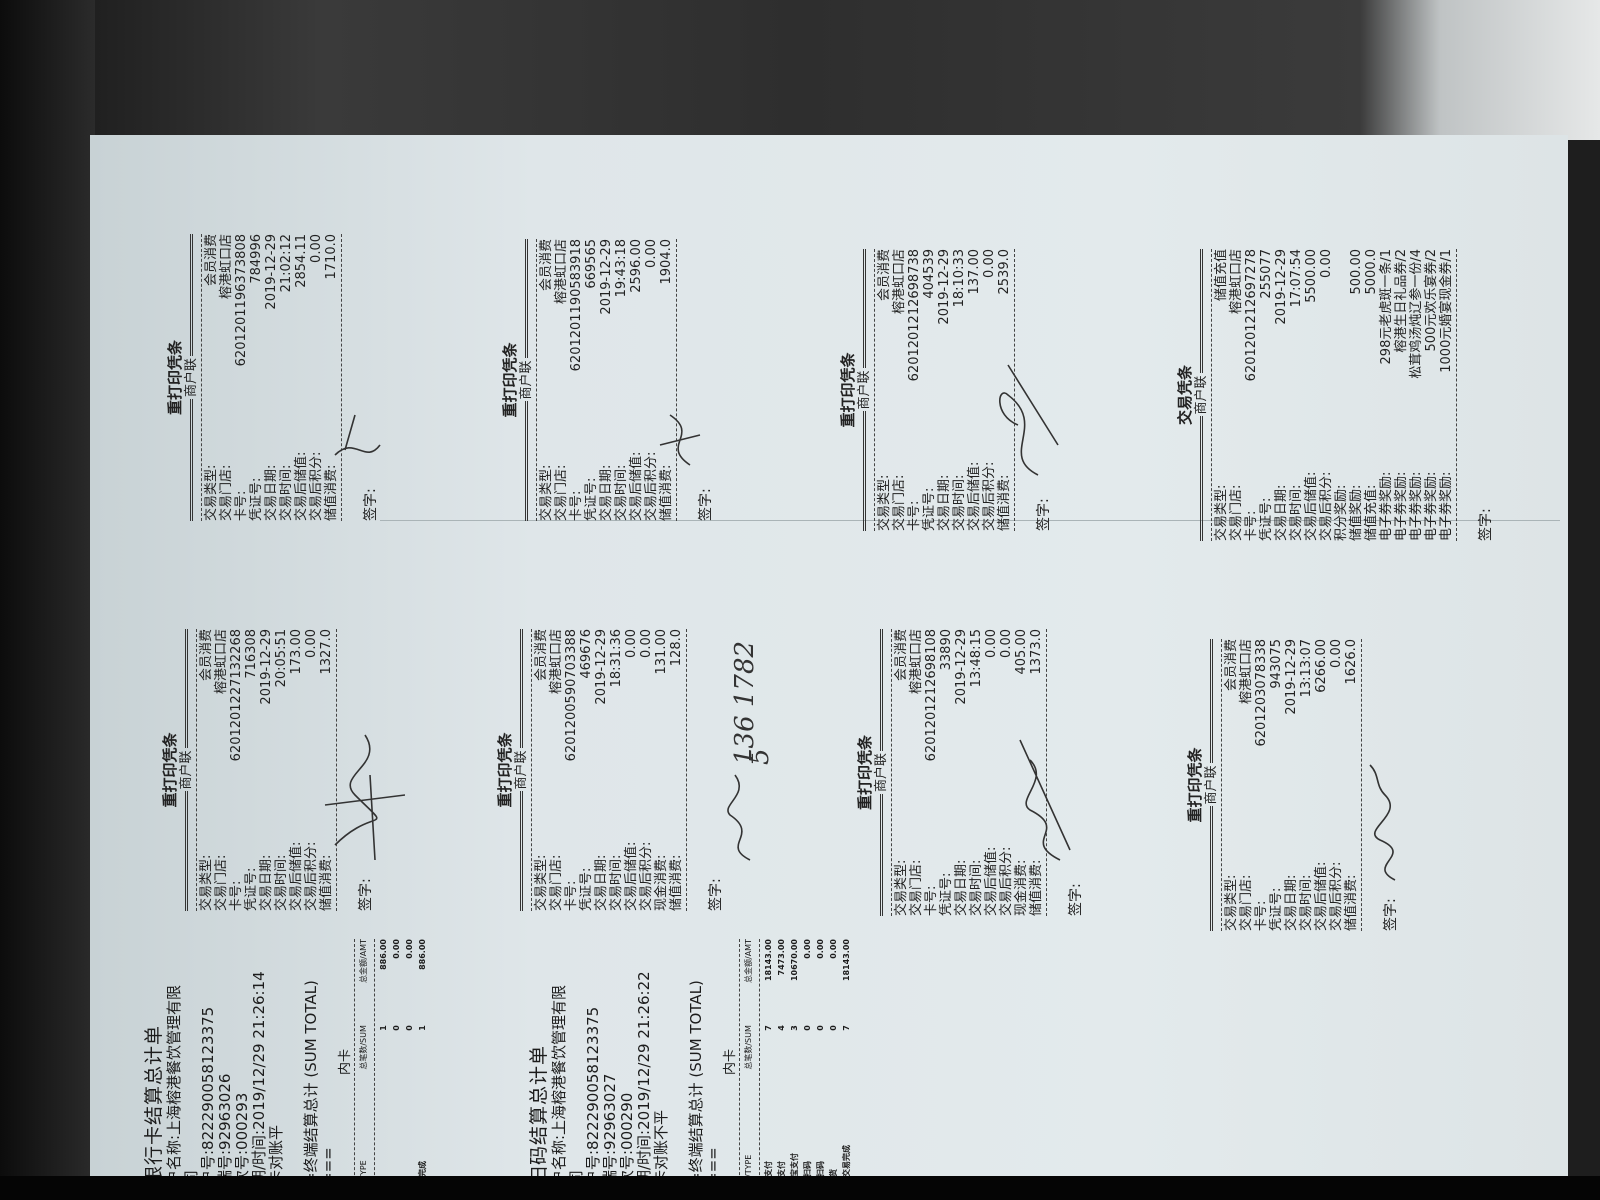 The image size is (1600, 1200). Describe the element at coordinates (991, 772) in the screenshot. I see `receipt-row: 交易后储值: 0.00` at that location.